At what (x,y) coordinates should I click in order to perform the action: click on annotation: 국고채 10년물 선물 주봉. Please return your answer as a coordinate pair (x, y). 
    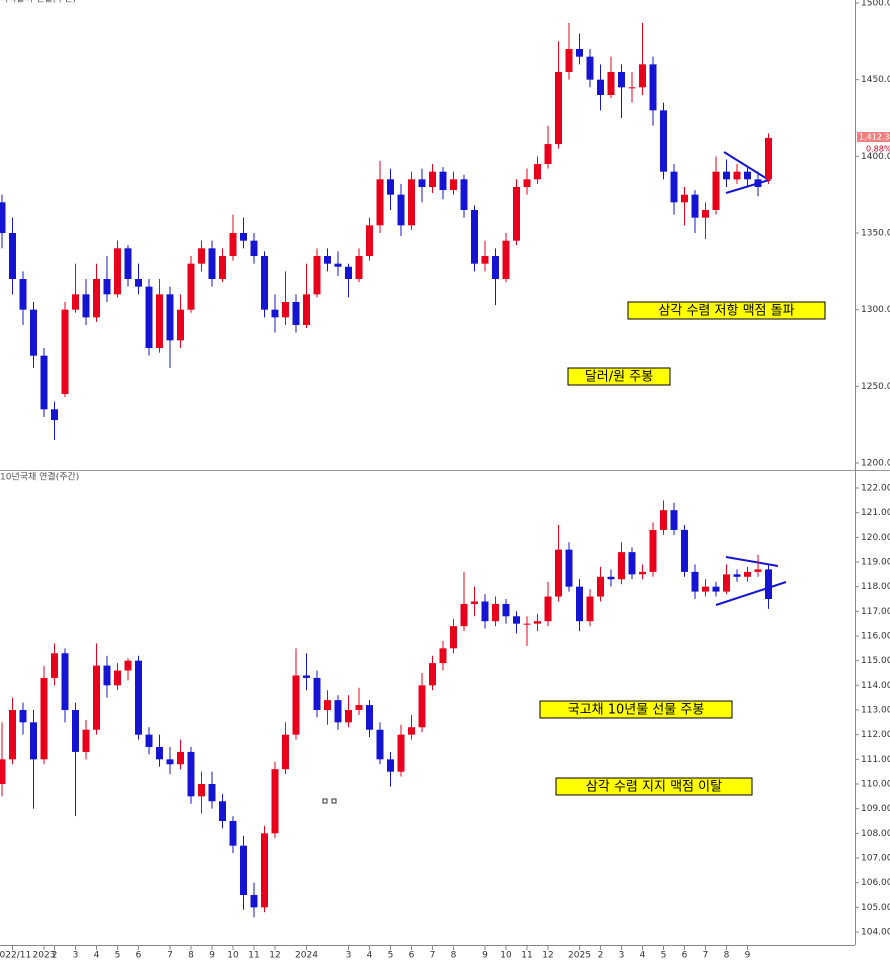
    Looking at the image, I should click on (636, 710).